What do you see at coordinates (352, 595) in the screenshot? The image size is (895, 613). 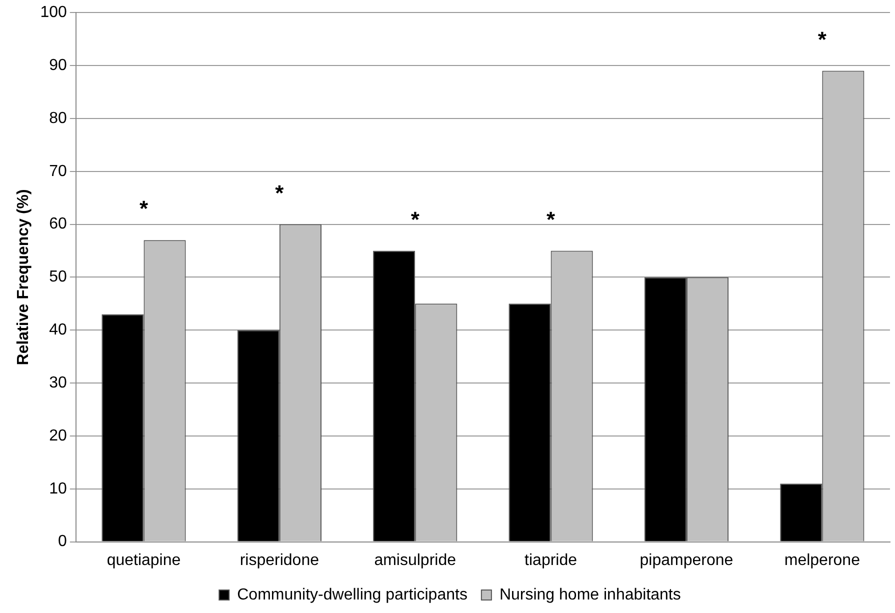 I see `legend-label: Community-dwelling participants` at bounding box center [352, 595].